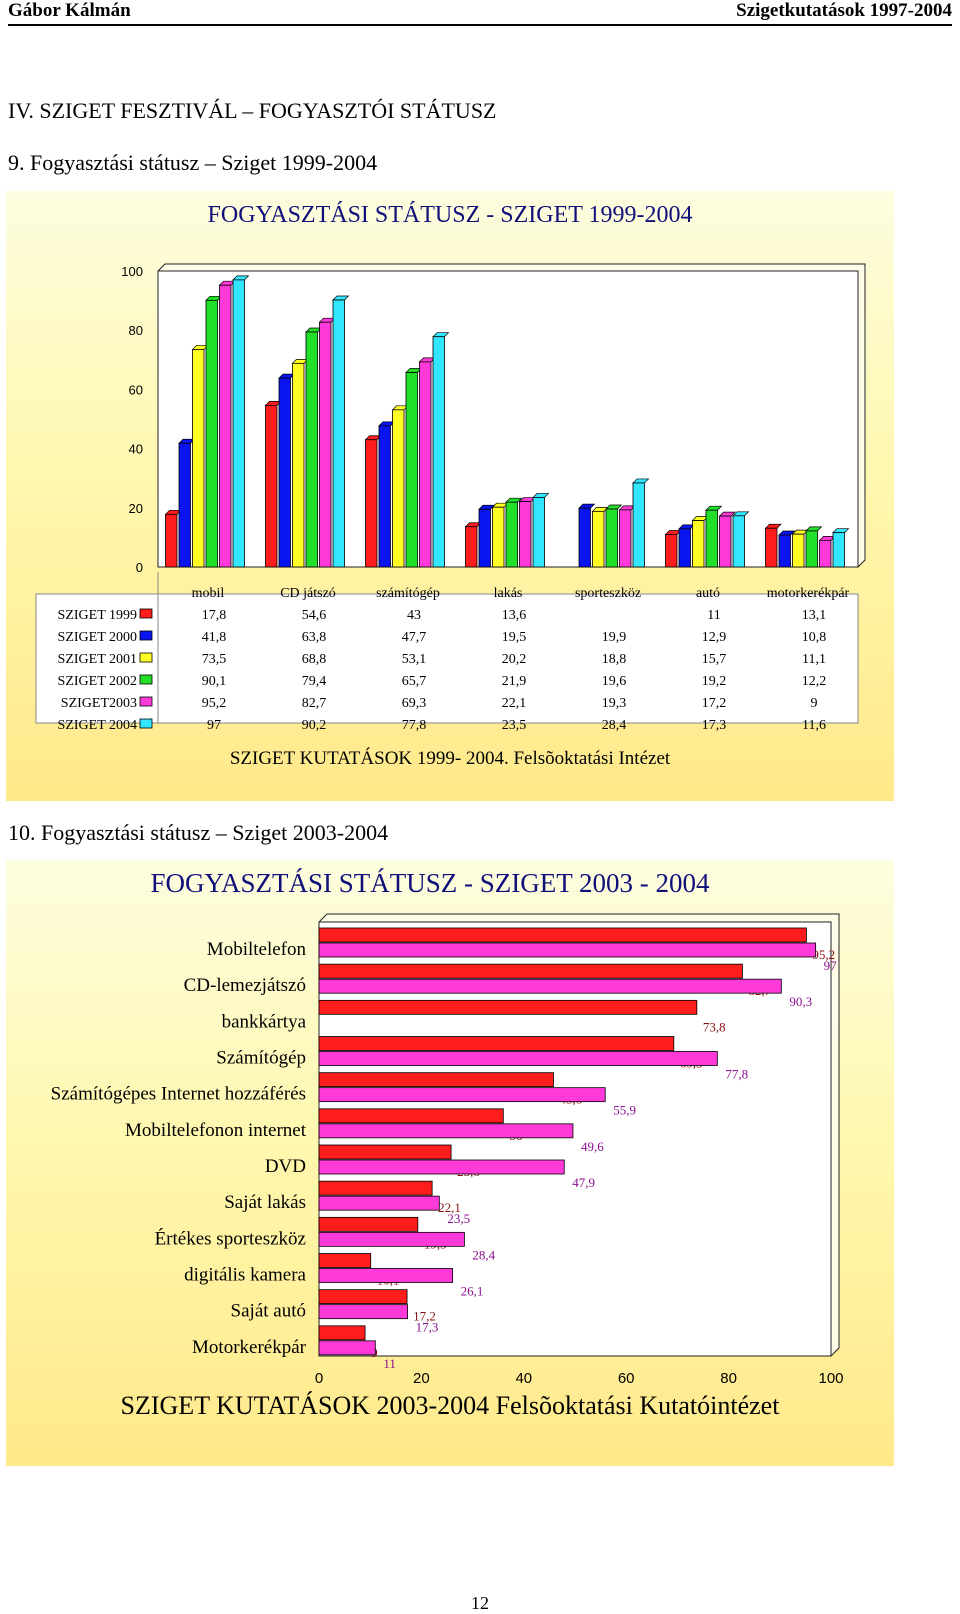  Describe the element at coordinates (314, 637) in the screenshot. I see `chart1-table-value: 63,8` at that location.